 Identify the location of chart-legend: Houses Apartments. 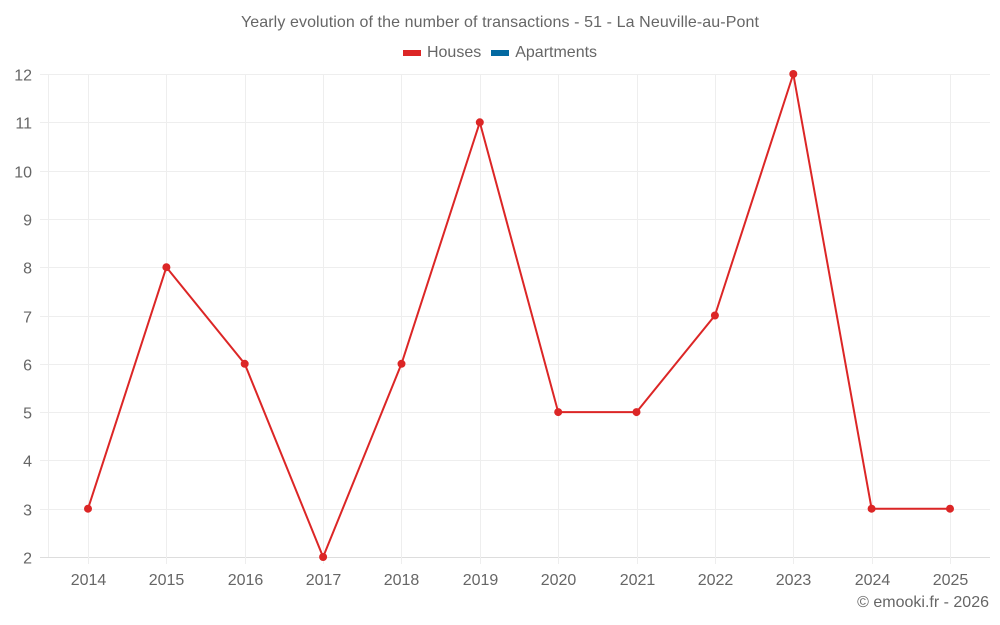
(500, 53).